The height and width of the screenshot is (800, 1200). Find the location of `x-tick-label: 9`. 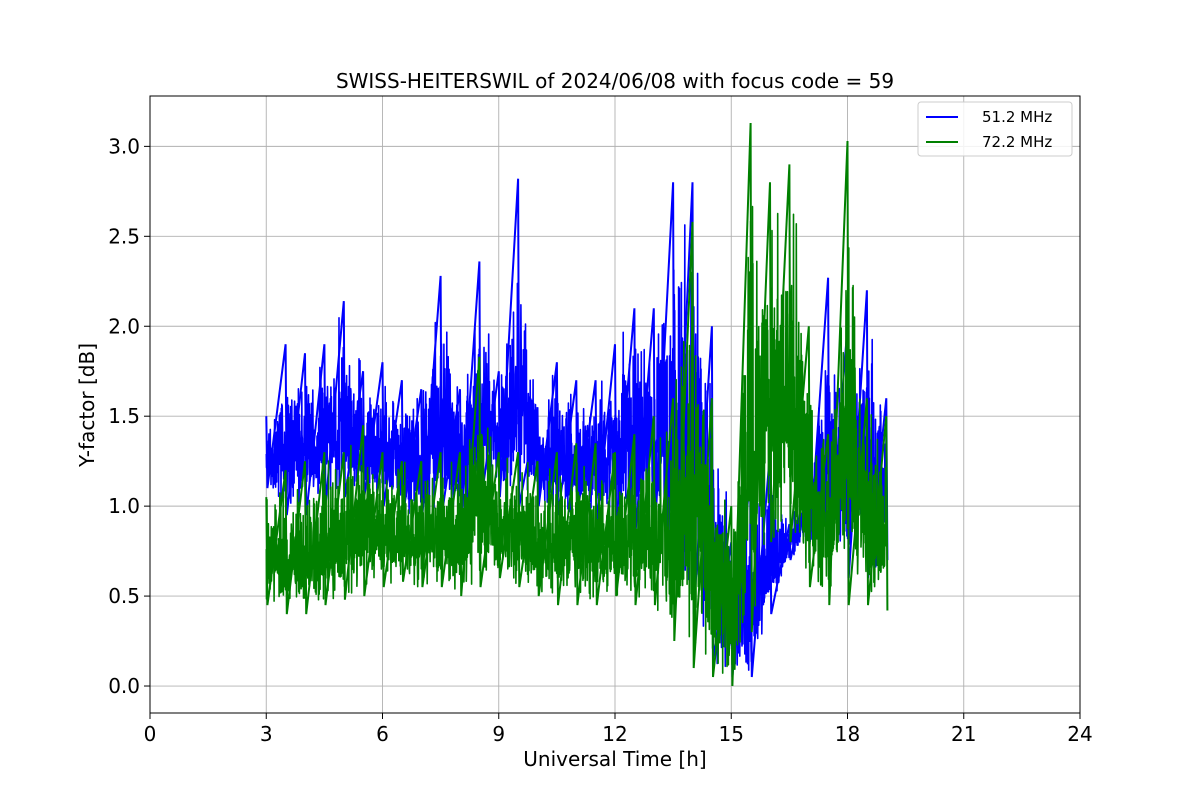

x-tick-label: 9 is located at coordinates (498, 734).